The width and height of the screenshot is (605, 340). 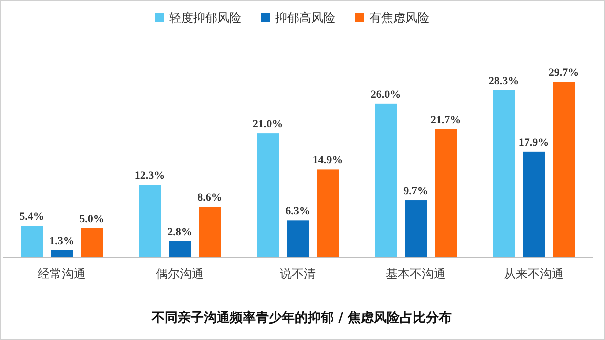 I want to click on legend-label: 有焦虑风险, so click(x=400, y=18).